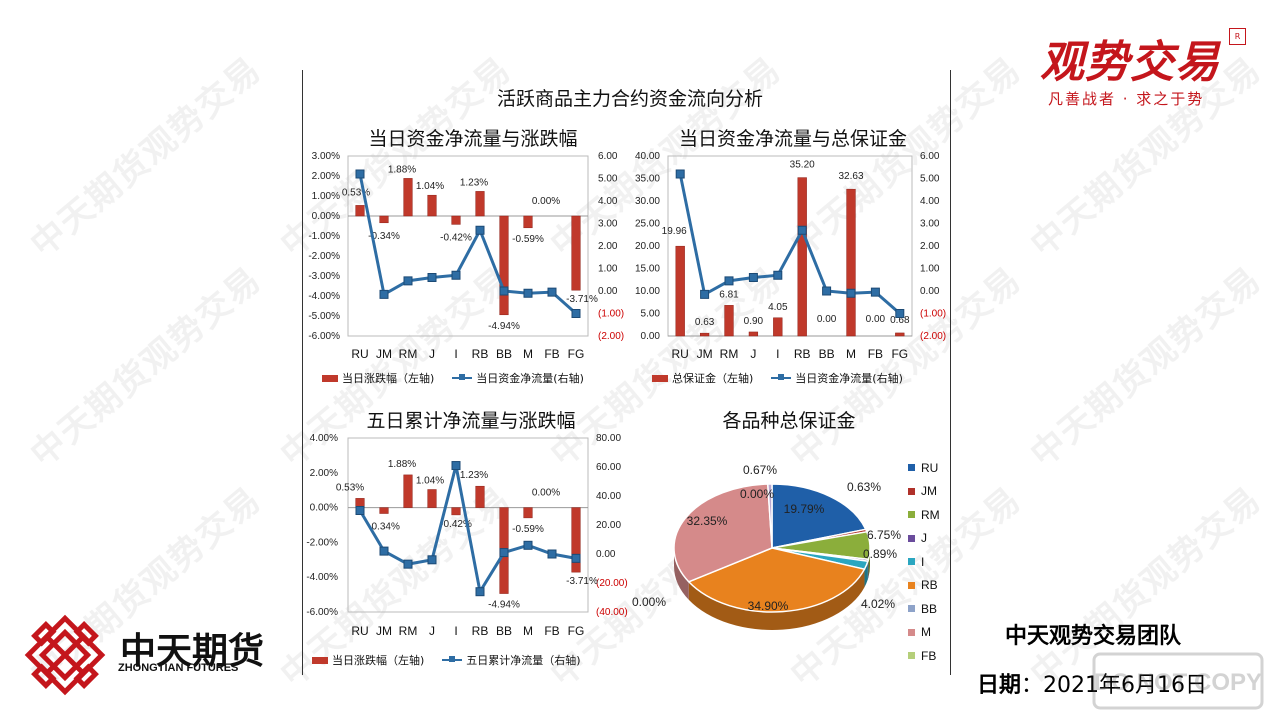 The height and width of the screenshot is (720, 1280). I want to click on right-axis-tick: 5.00, so click(930, 179).